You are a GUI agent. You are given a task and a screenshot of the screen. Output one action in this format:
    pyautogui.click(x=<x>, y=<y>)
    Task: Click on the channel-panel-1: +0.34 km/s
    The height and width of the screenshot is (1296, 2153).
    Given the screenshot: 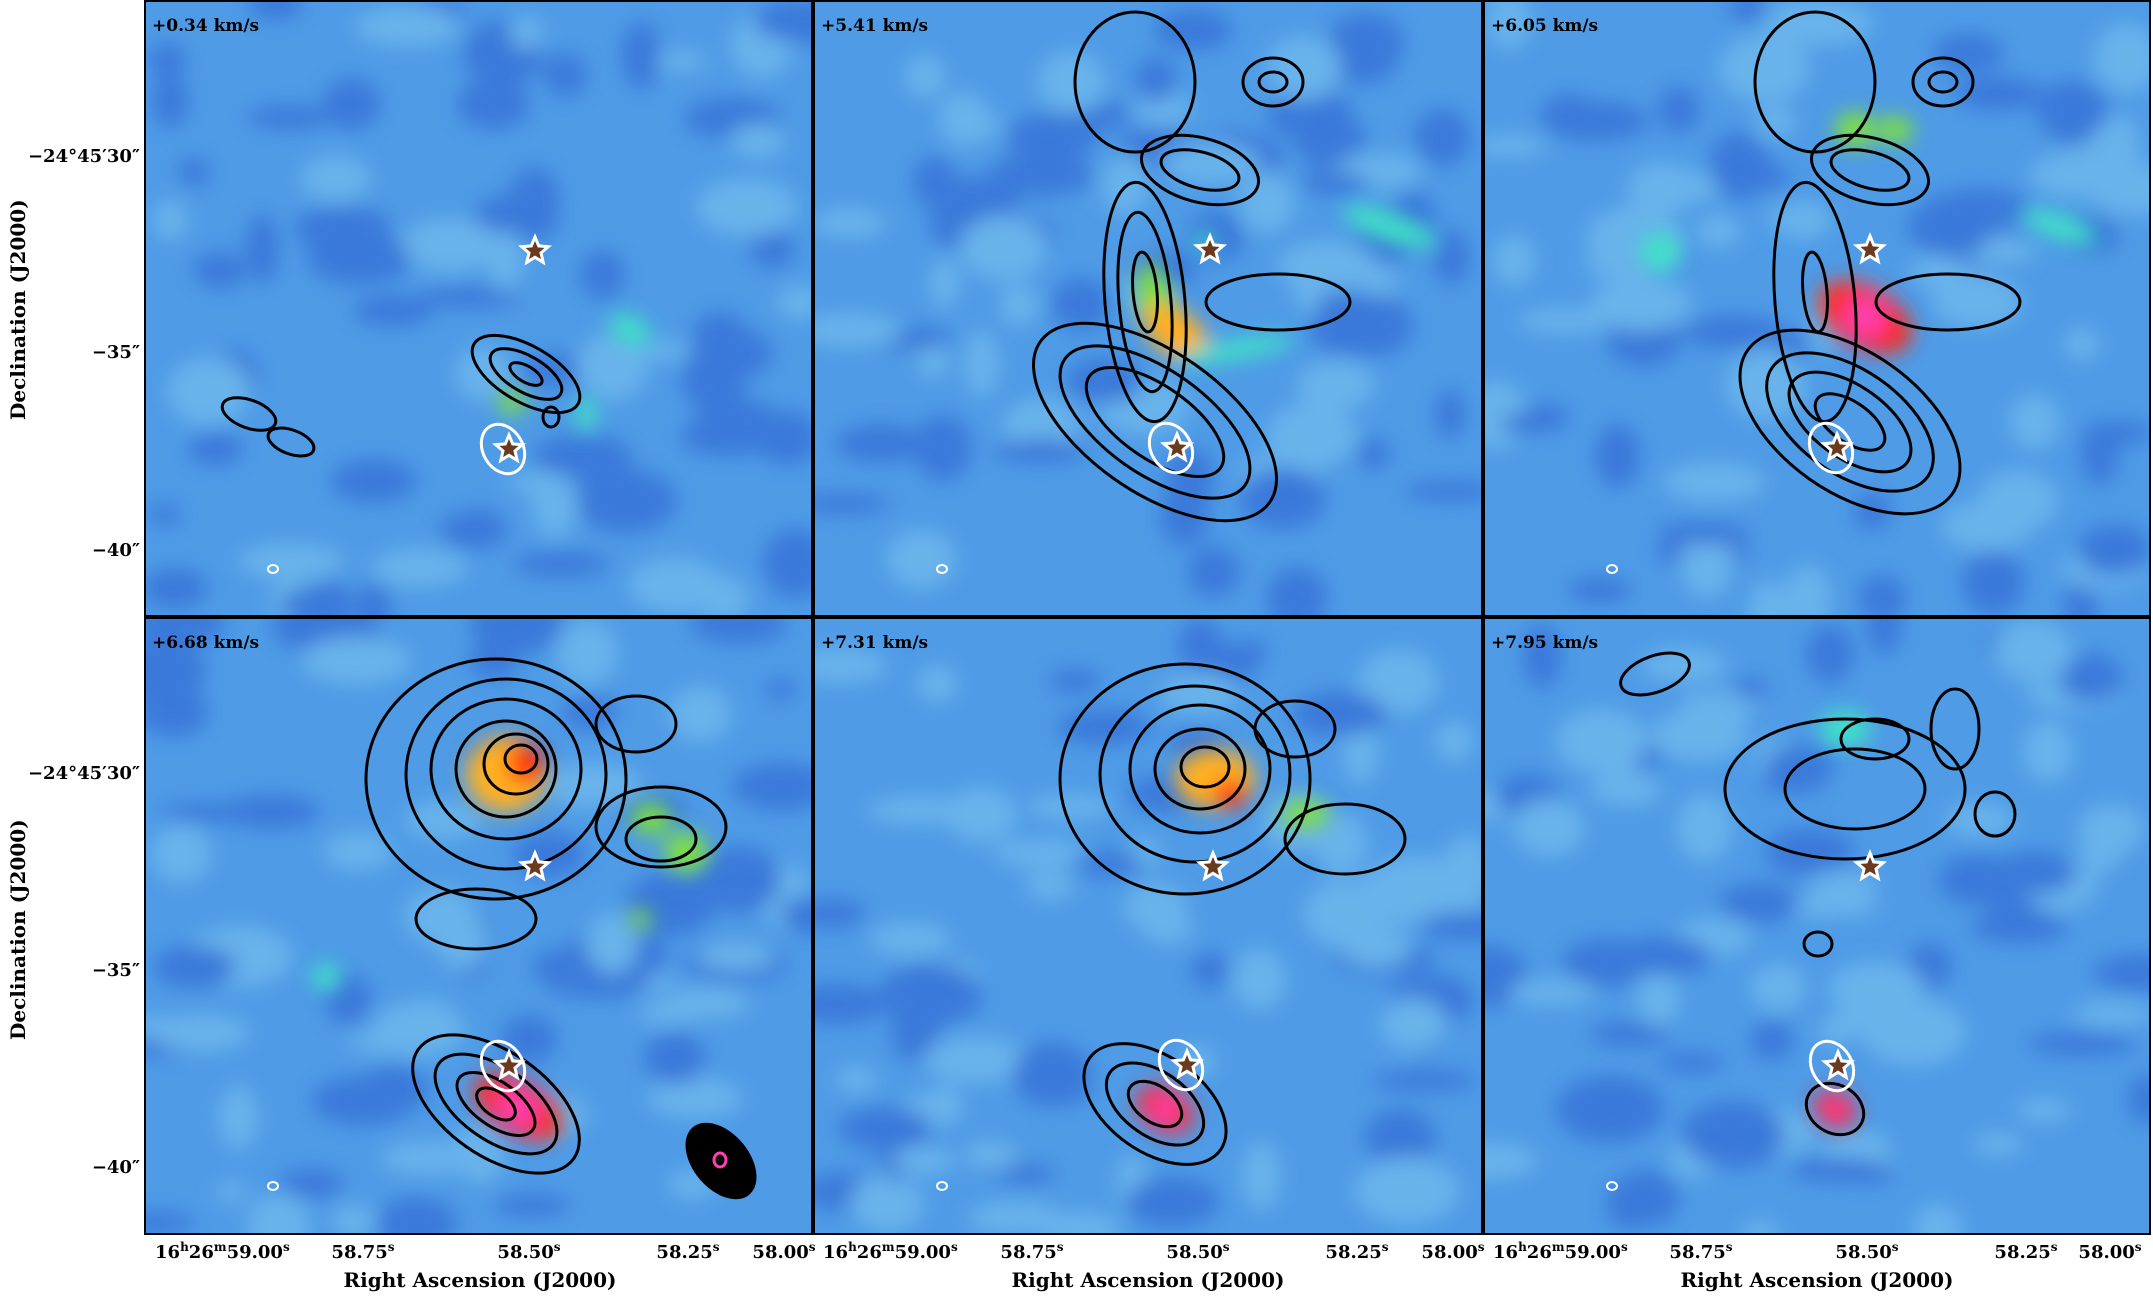 What is the action you would take?
    pyautogui.click(x=478, y=308)
    